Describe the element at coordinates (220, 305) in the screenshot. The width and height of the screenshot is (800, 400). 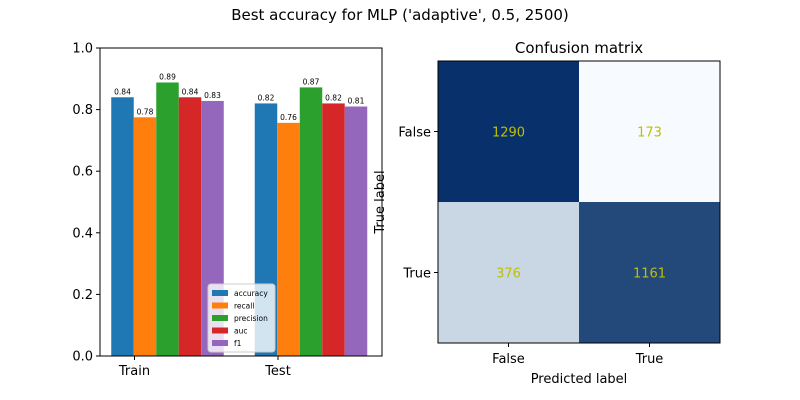
I see `legend-swatch-recall` at that location.